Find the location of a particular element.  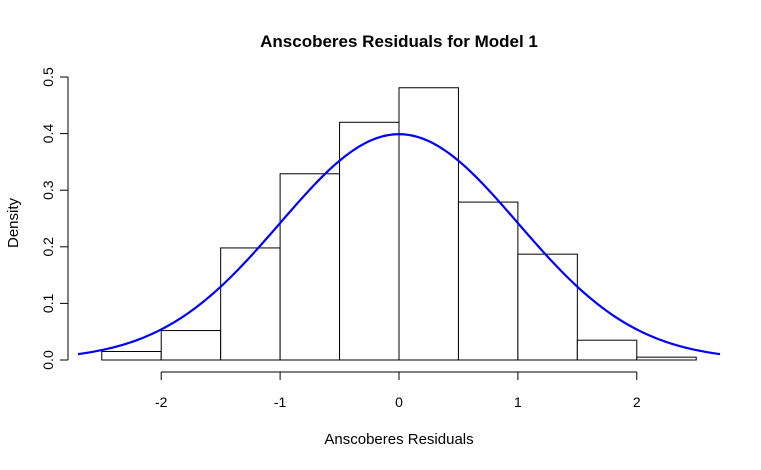

chart-title: Anscoberes Residuals for Model 1 is located at coordinates (399, 41).